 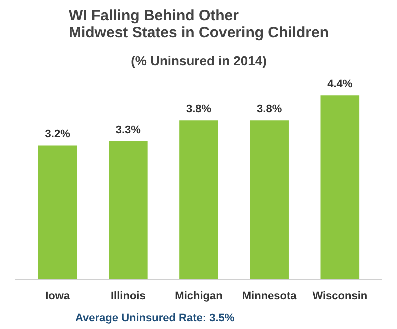 I want to click on chart-title: WI Falling Behind Other Midwest States in Covering Children, so click(x=199, y=25).